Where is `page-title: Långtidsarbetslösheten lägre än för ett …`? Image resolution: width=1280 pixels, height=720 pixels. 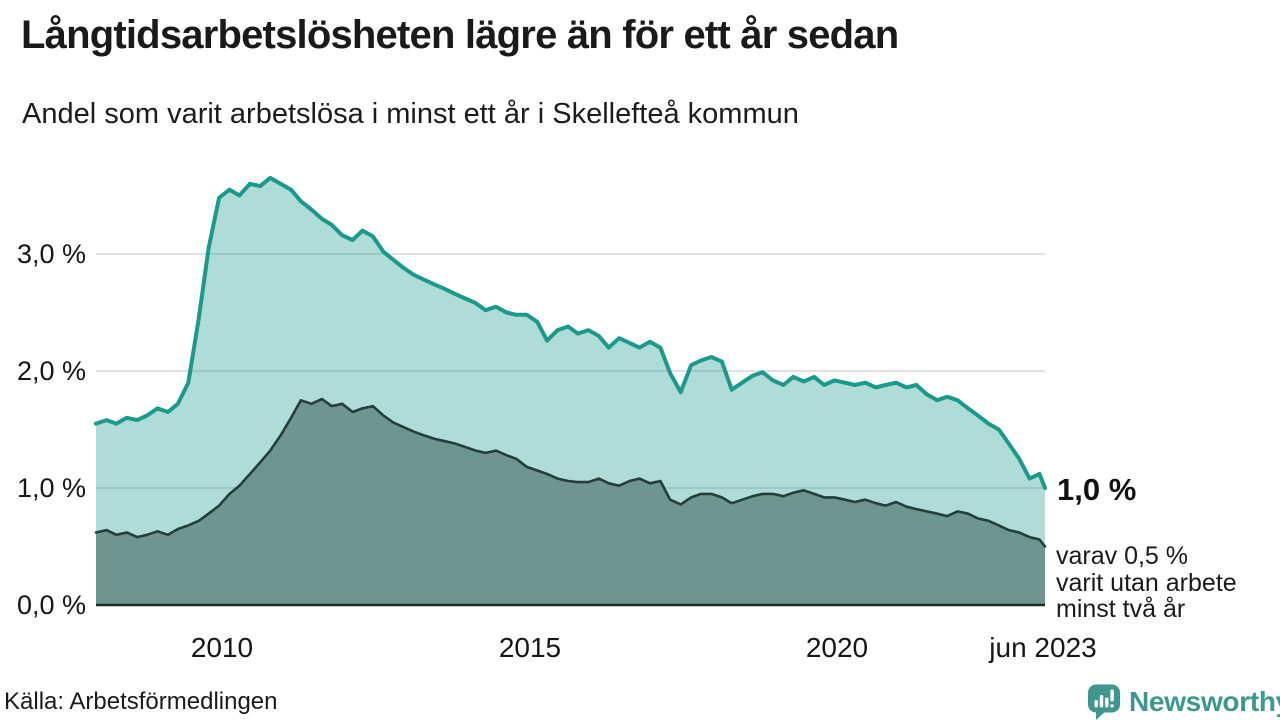 page-title: Långtidsarbetslösheten lägre än för ett … is located at coordinates (460, 35).